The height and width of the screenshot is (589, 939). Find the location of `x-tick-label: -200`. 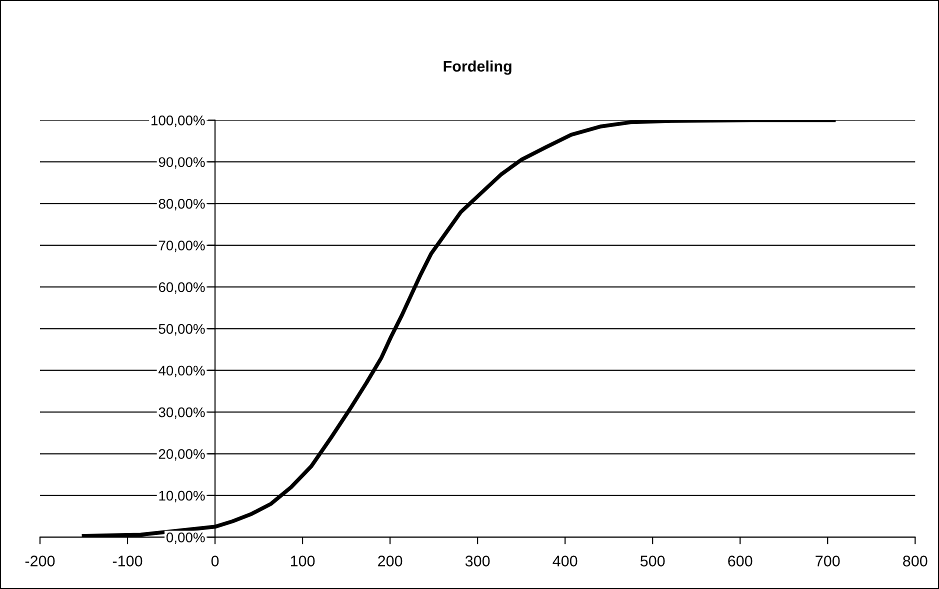

x-tick-label: -200 is located at coordinates (40, 561).